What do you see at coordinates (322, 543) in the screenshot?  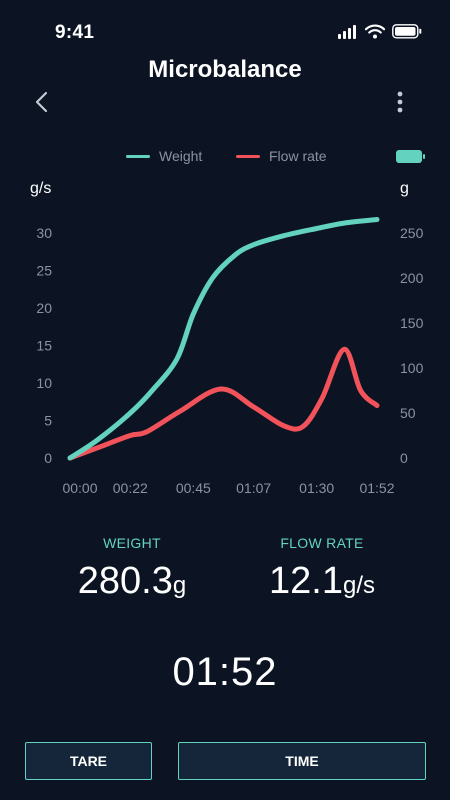 I see `flow-rate-label: FLOW RATE` at bounding box center [322, 543].